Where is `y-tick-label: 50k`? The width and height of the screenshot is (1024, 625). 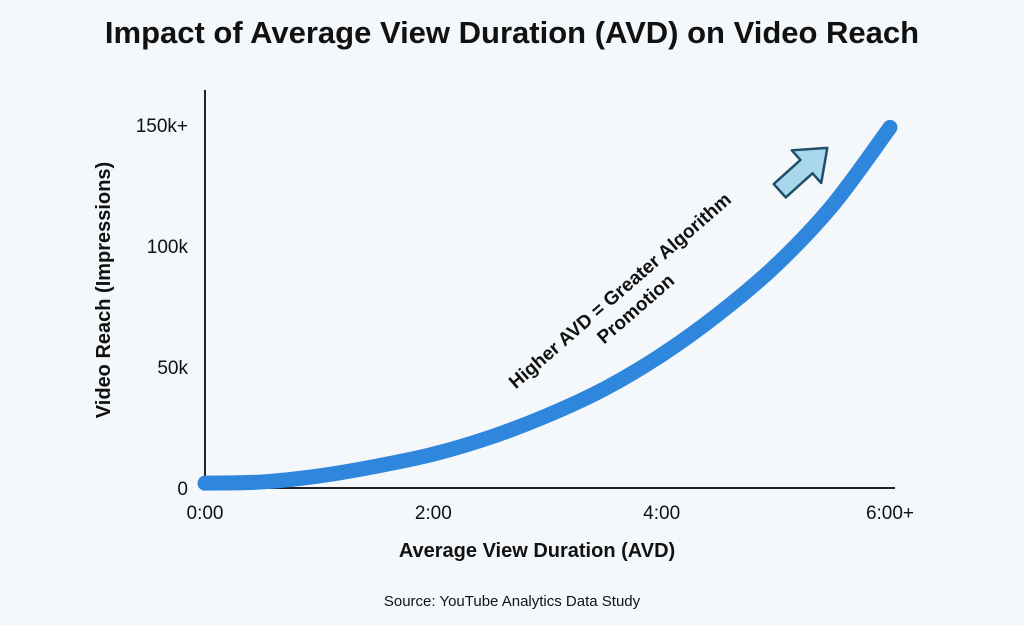 y-tick-label: 50k is located at coordinates (172, 368).